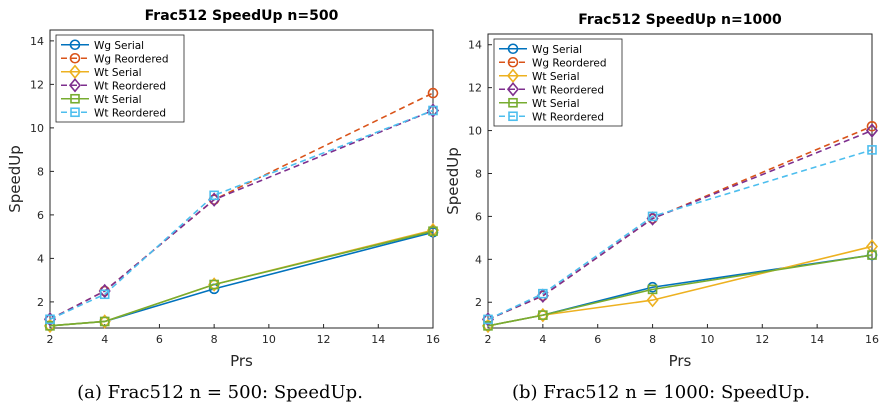 Image resolution: width=881 pixels, height=414 pixels. What do you see at coordinates (680, 20) in the screenshot?
I see `chart-title: Frac512 SpeedUp n=1000` at bounding box center [680, 20].